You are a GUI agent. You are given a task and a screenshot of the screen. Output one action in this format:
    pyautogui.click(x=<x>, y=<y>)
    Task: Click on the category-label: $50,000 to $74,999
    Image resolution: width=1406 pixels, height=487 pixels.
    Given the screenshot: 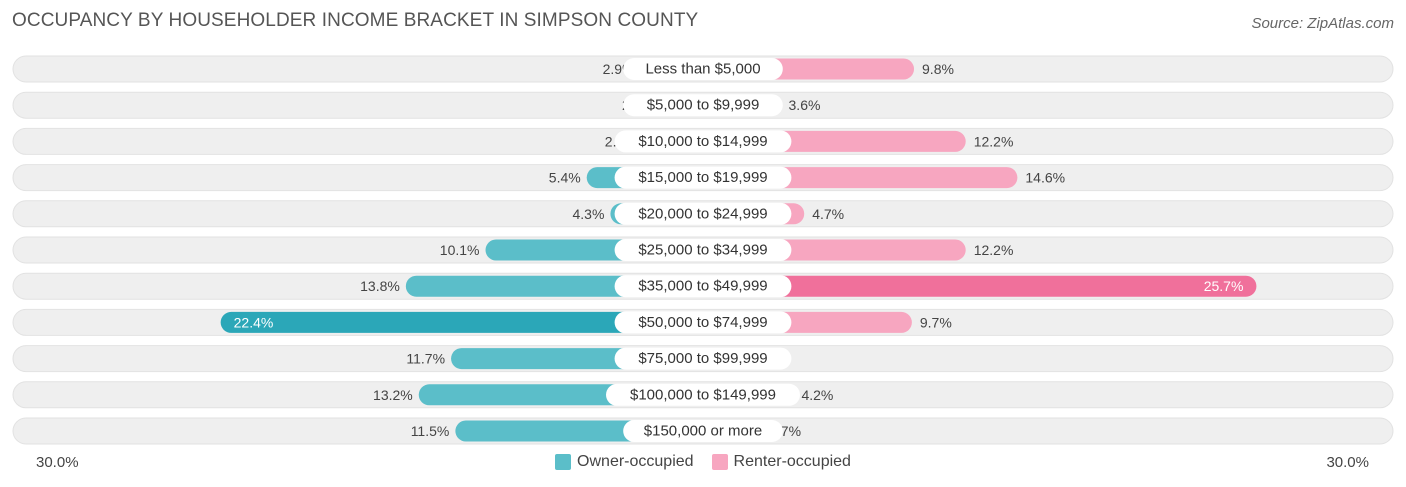 What is the action you would take?
    pyautogui.click(x=702, y=322)
    